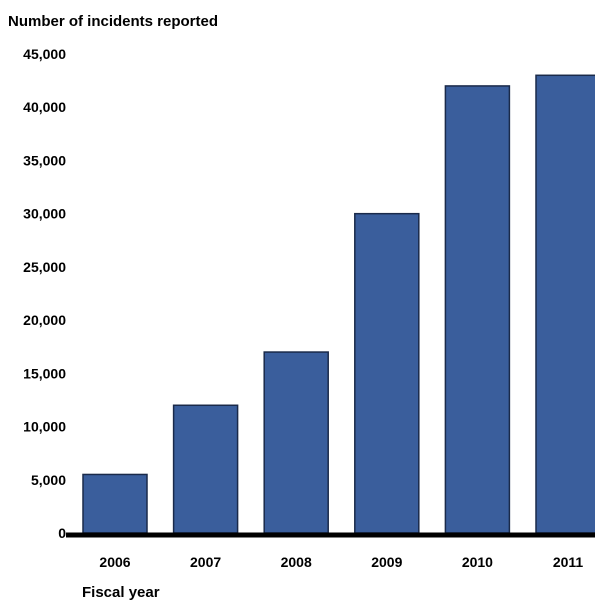 The width and height of the screenshot is (595, 604). What do you see at coordinates (62, 533) in the screenshot?
I see `y-tick-label: 0` at bounding box center [62, 533].